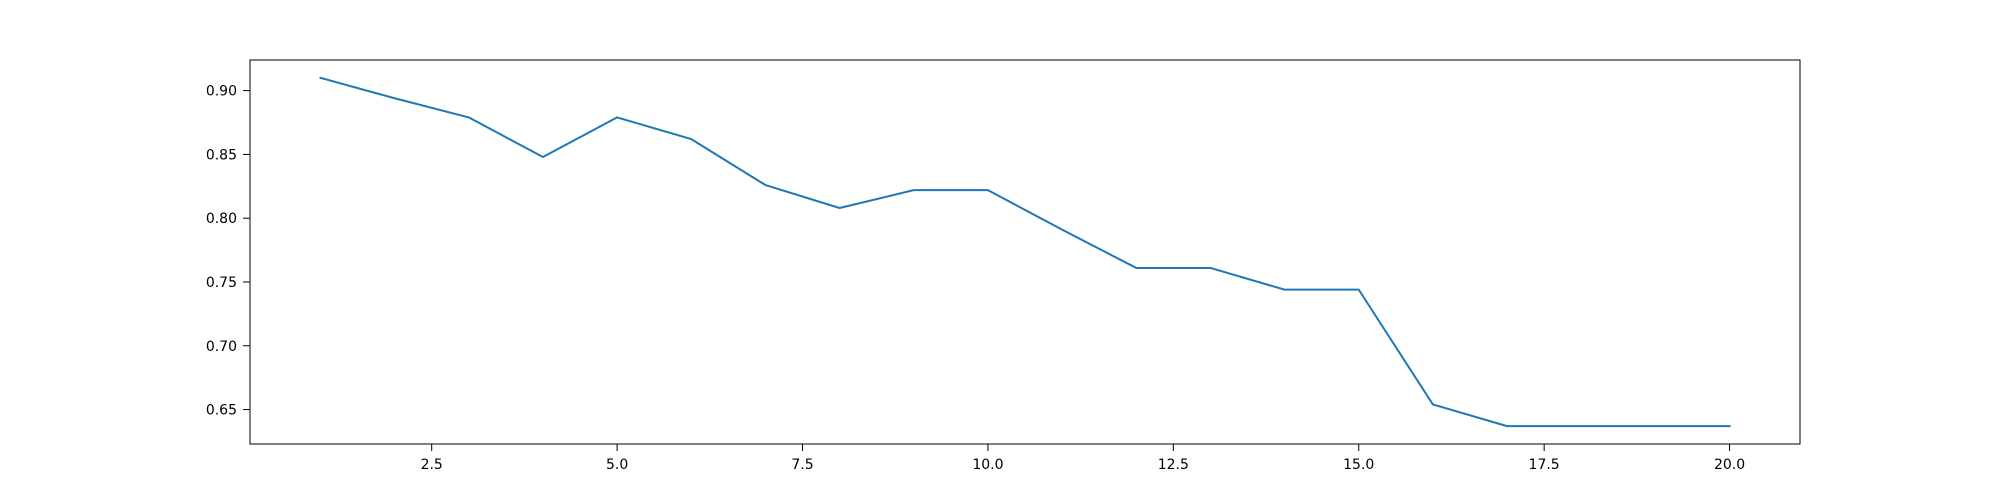 The width and height of the screenshot is (2000, 500). What do you see at coordinates (221, 411) in the screenshot?
I see `y-tick-label: 0.65` at bounding box center [221, 411].